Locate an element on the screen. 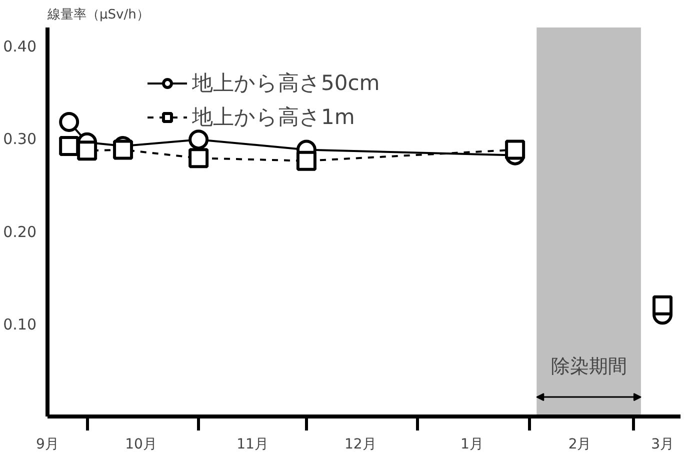 The width and height of the screenshot is (685, 455). x-tick-label: 12月 is located at coordinates (360, 444).